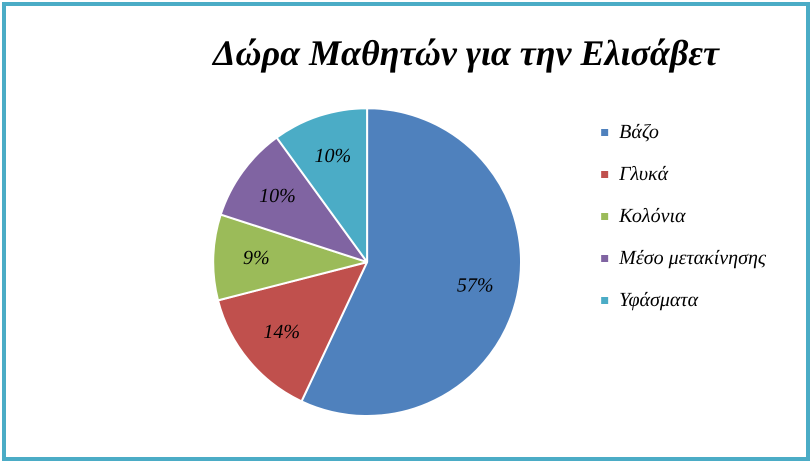 The height and width of the screenshot is (463, 812). I want to click on legend-label: Υφάσματα, so click(659, 299).